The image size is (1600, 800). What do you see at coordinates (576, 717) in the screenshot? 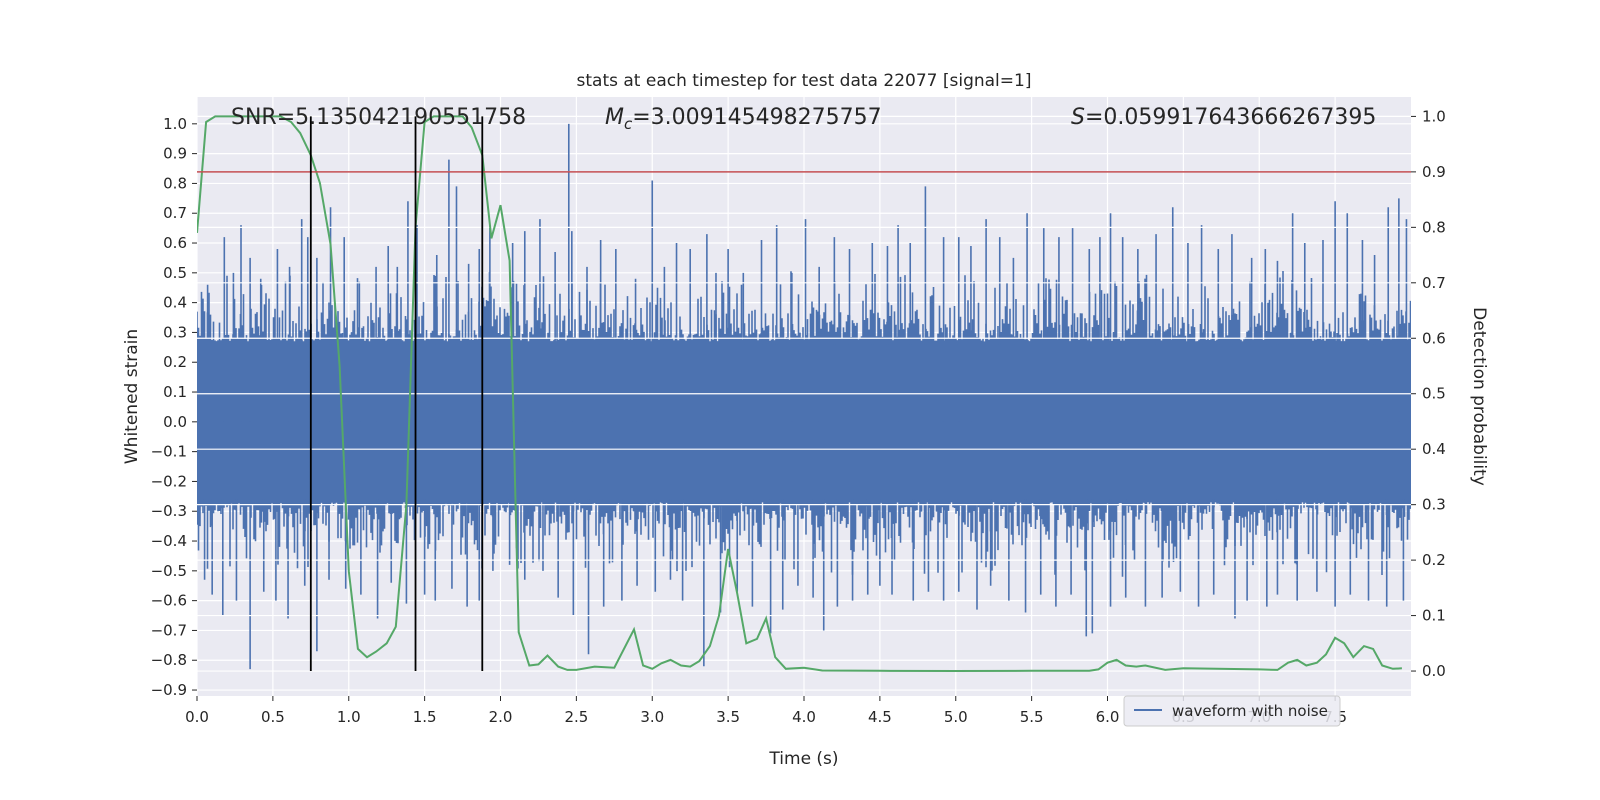
I see `x-tick-label: 2.5` at bounding box center [576, 717].